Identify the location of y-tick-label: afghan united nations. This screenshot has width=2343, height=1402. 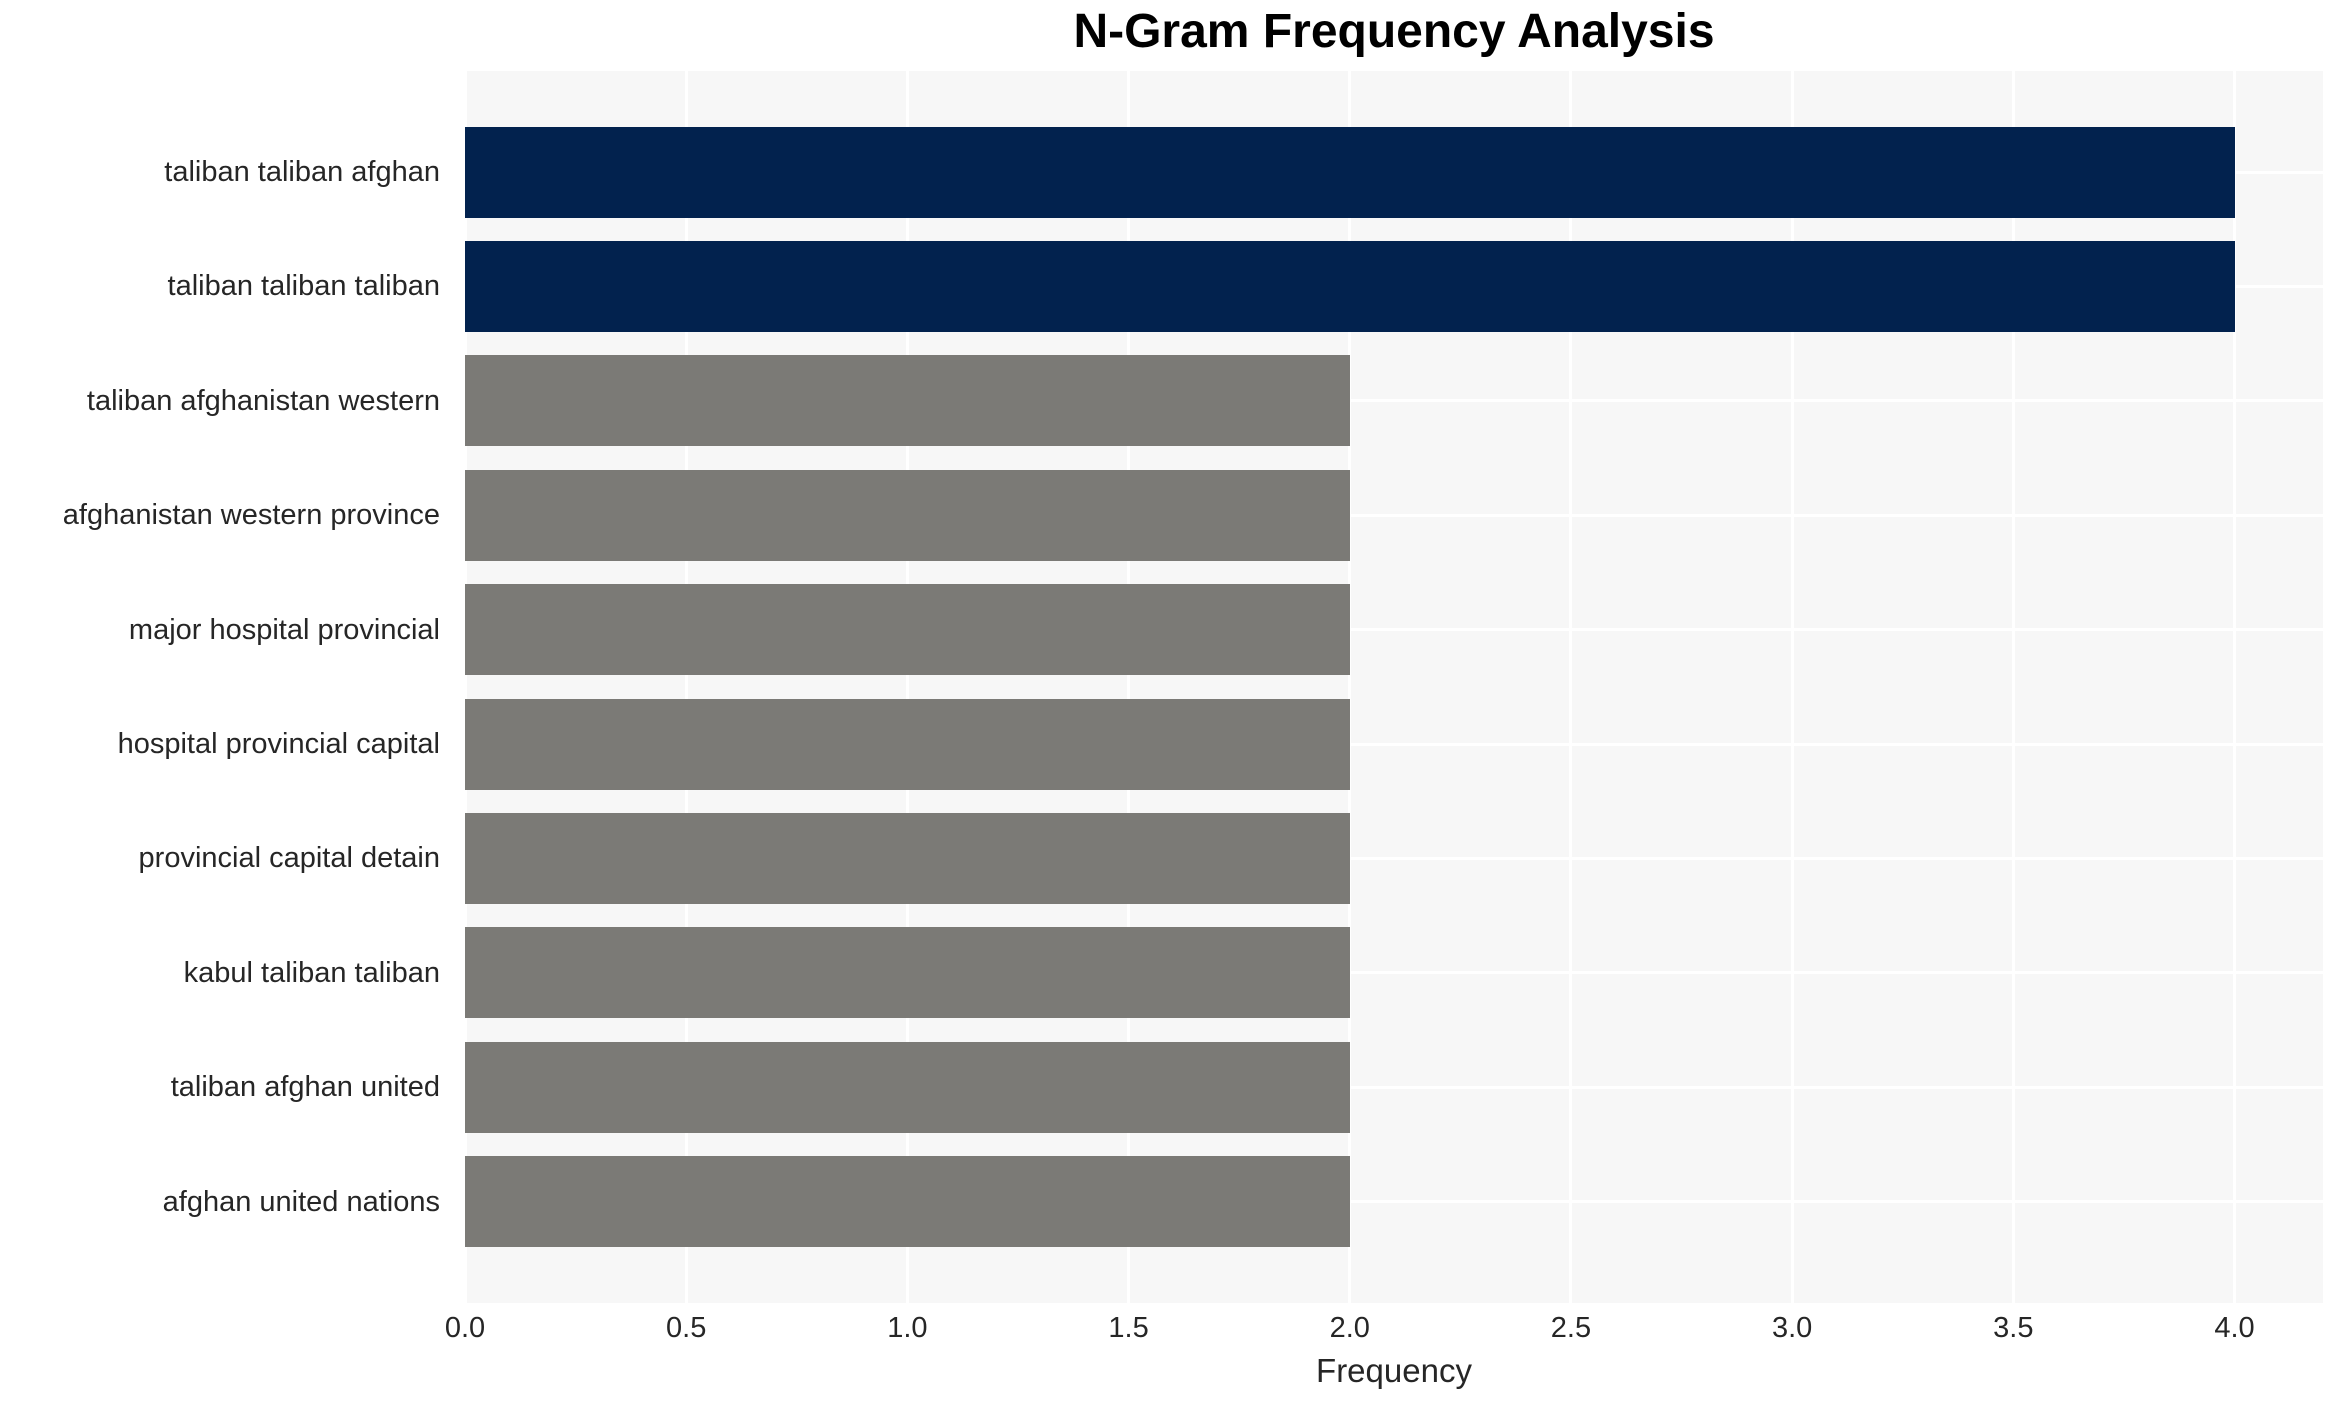
(301, 1201).